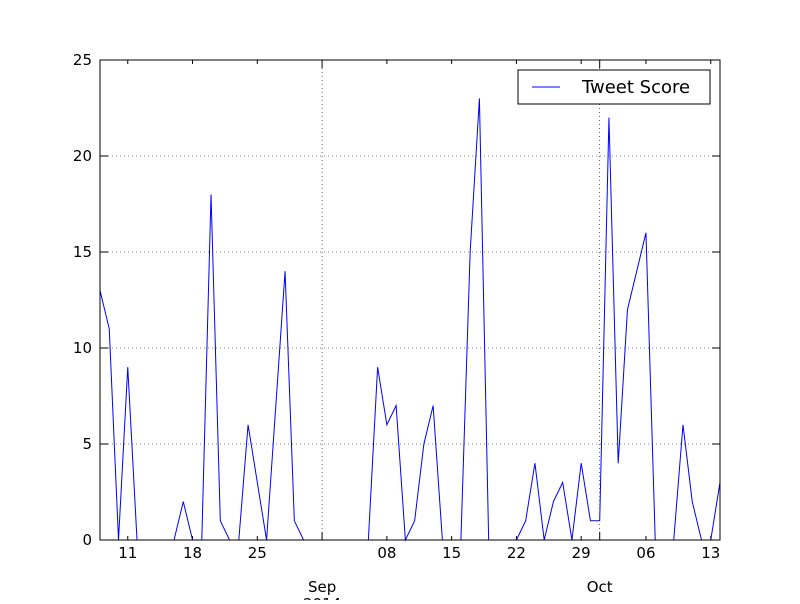  Describe the element at coordinates (451, 553) in the screenshot. I see `x-tick-label: 15` at that location.